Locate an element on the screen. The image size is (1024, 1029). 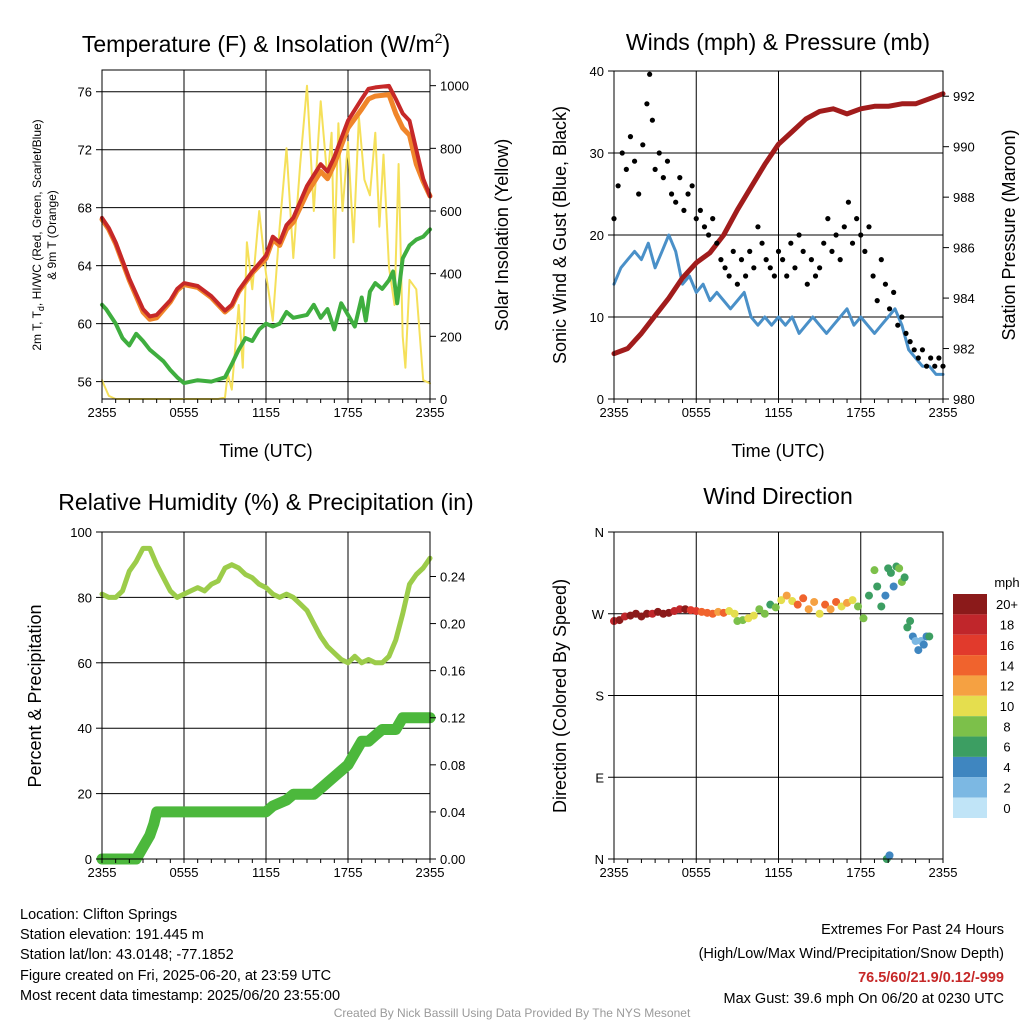
x-tick-label: 1755 is located at coordinates (860, 872).